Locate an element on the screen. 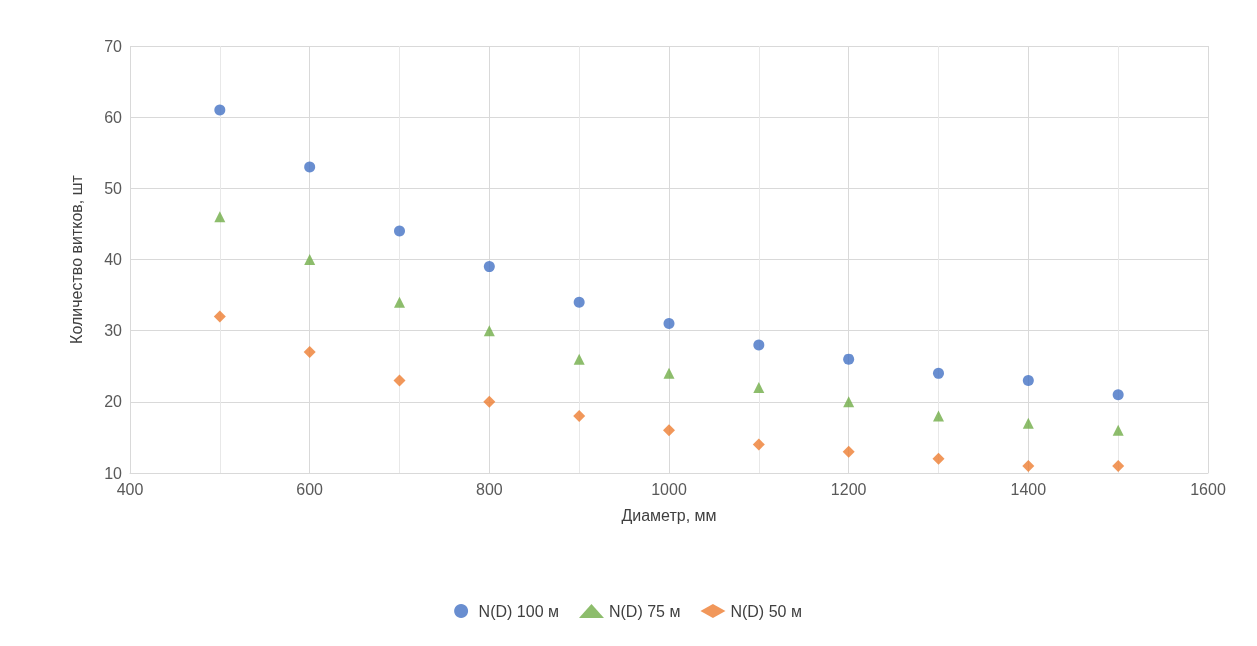 The width and height of the screenshot is (1257, 646). x-tick-label: 800 is located at coordinates (489, 489).